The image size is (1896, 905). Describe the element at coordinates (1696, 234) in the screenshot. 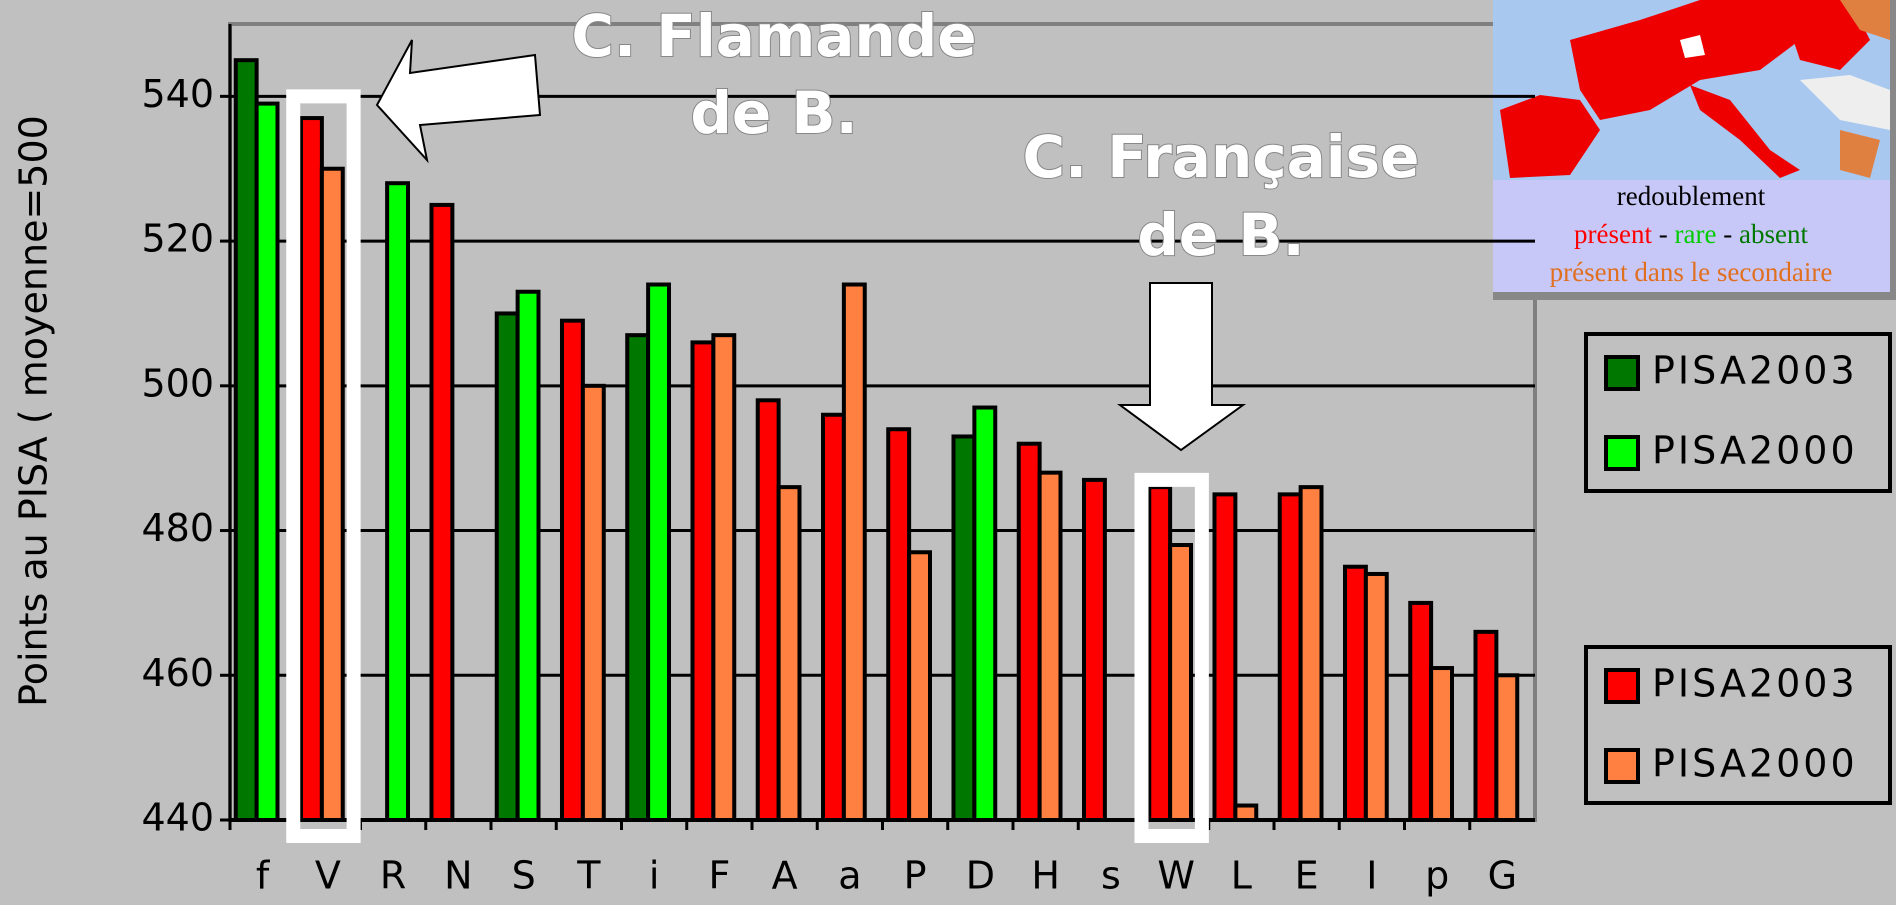

I see `map-legend-item: rare` at that location.